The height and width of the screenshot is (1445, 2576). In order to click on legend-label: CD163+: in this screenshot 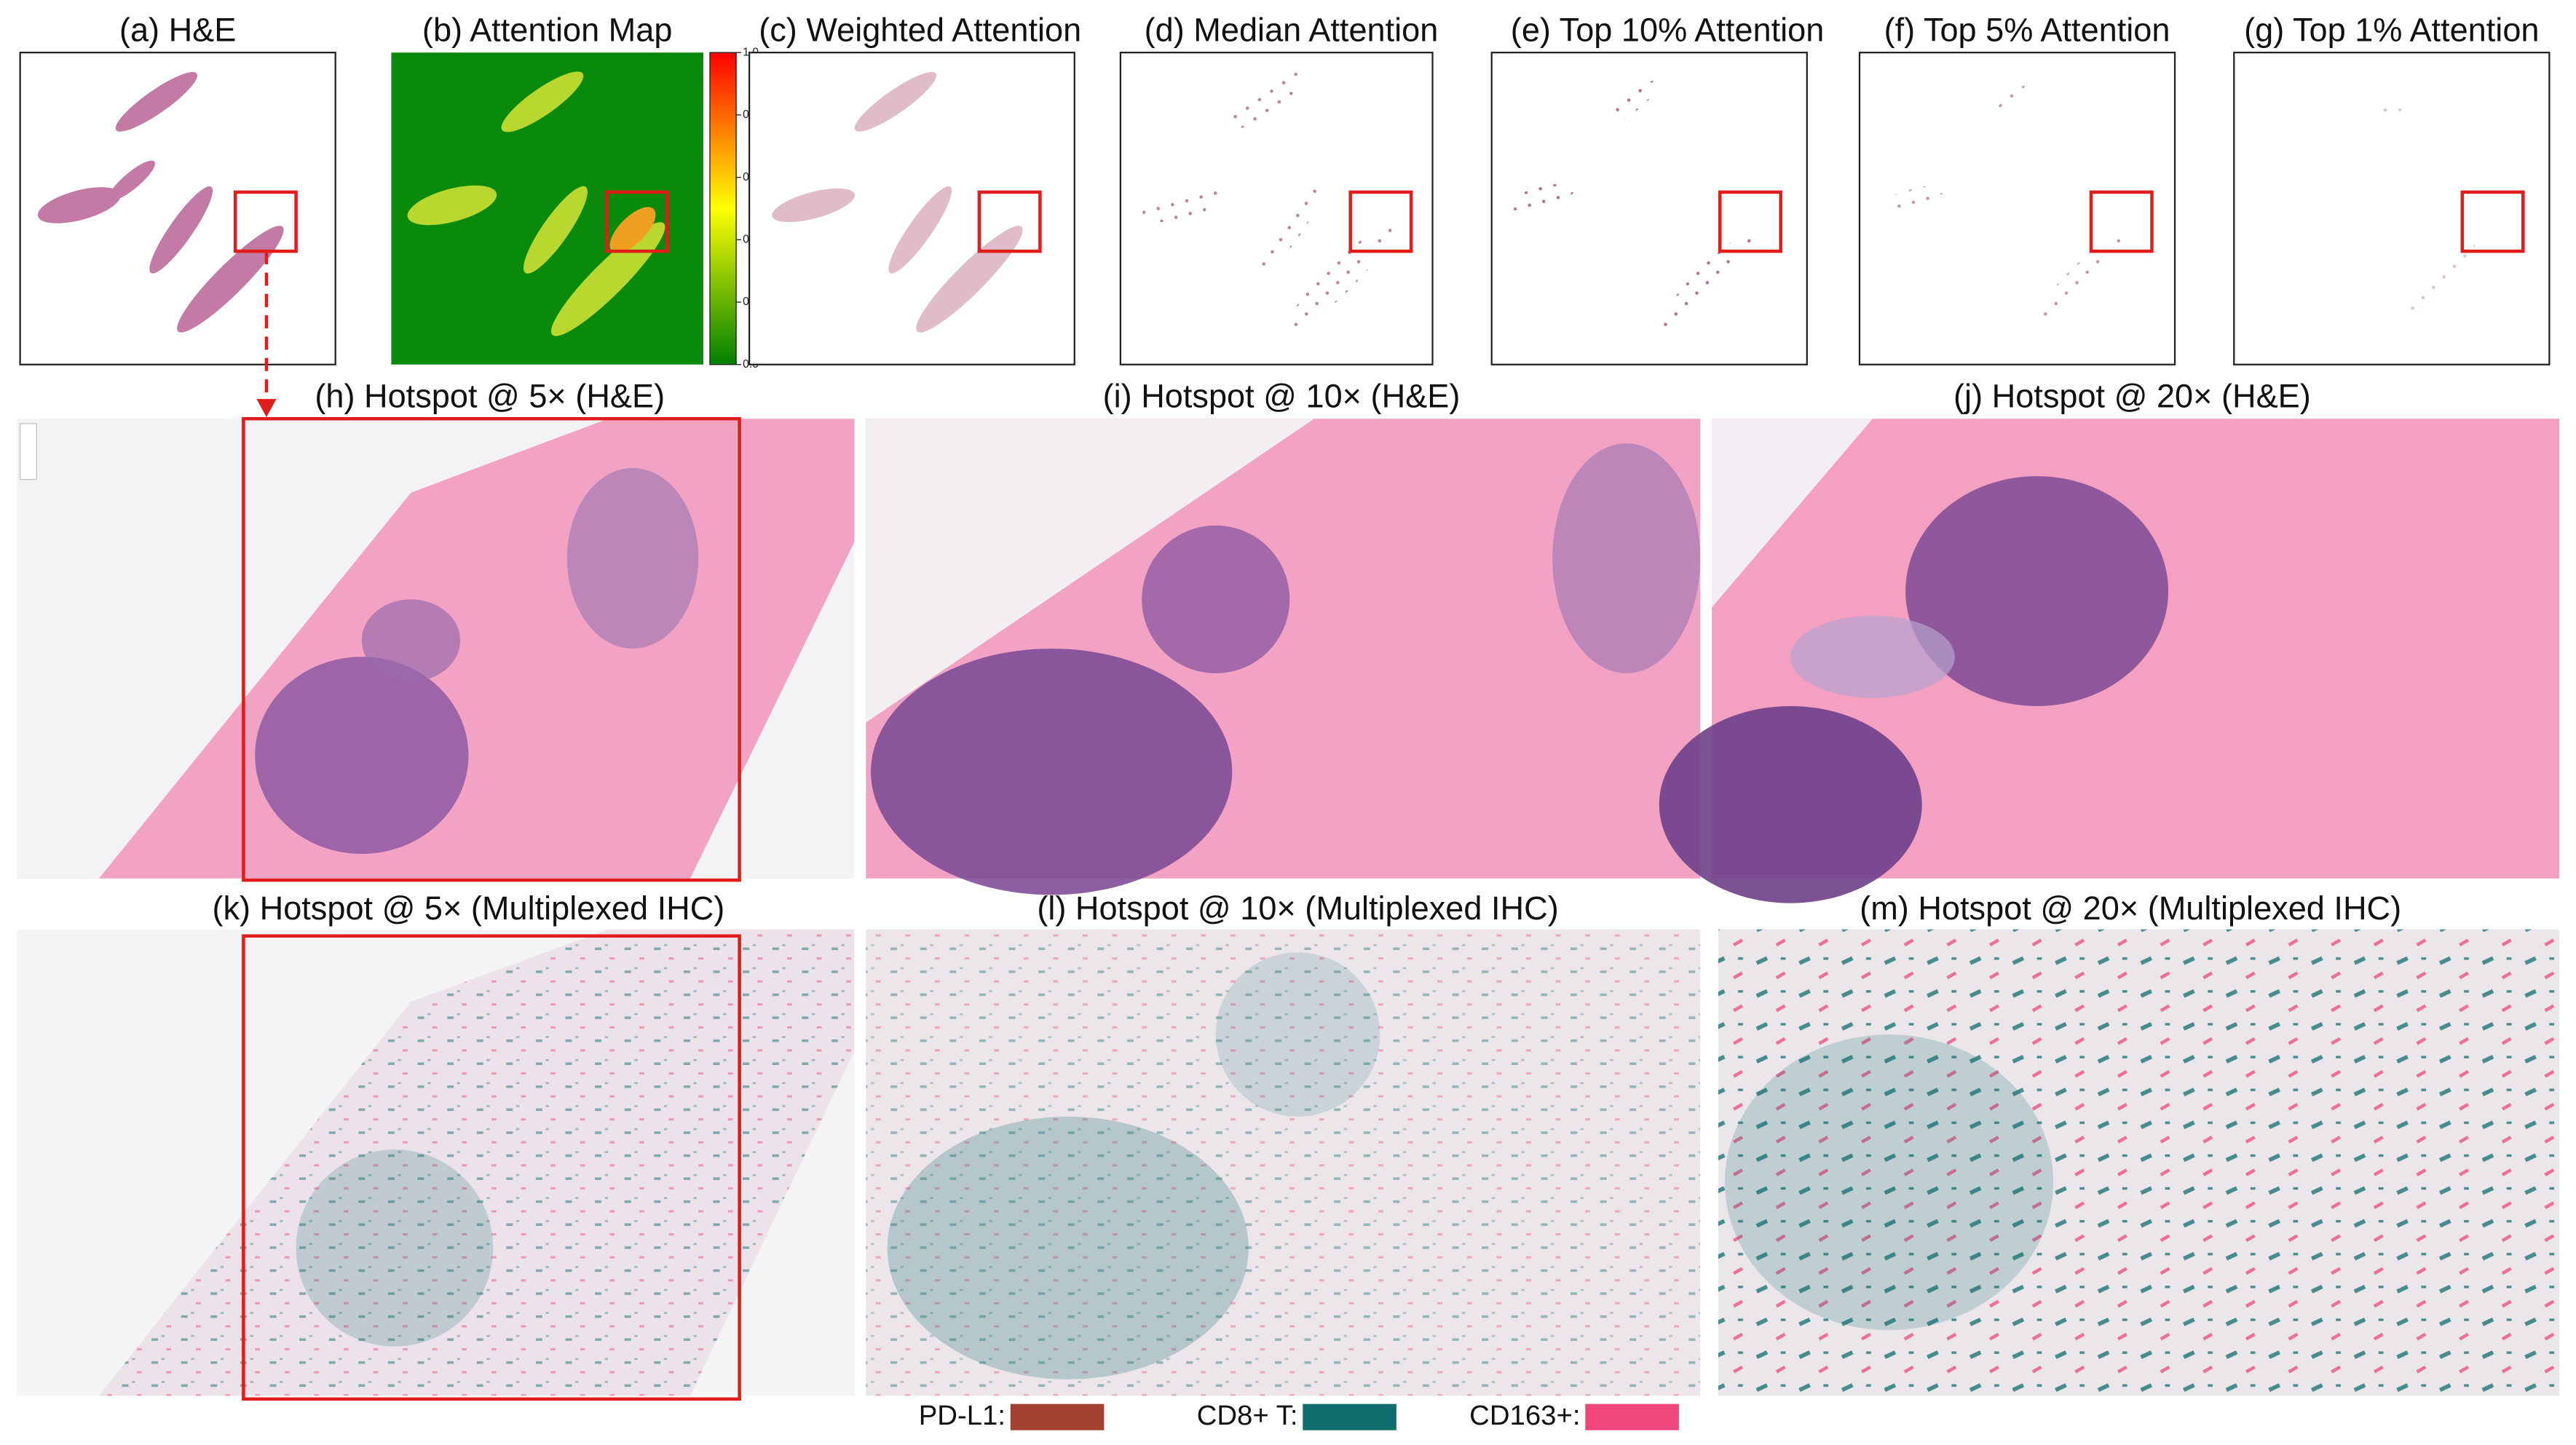, I will do `click(1524, 1415)`.